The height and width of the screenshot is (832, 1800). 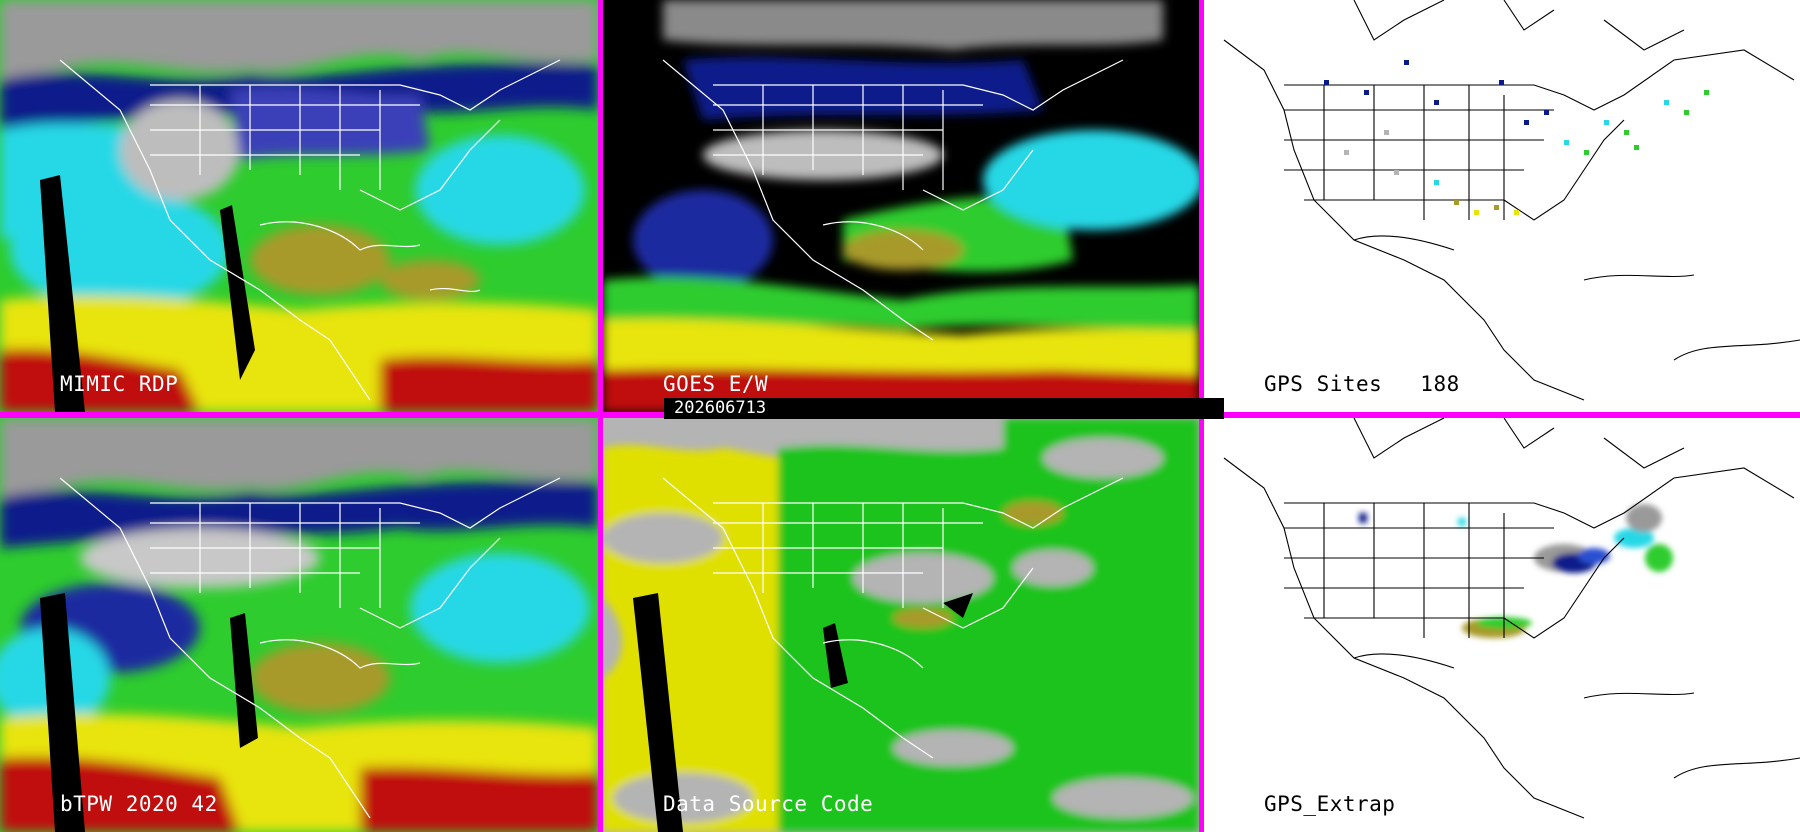 I want to click on gps-sites-panel-label: GPS Sites 188, so click(x=1362, y=384).